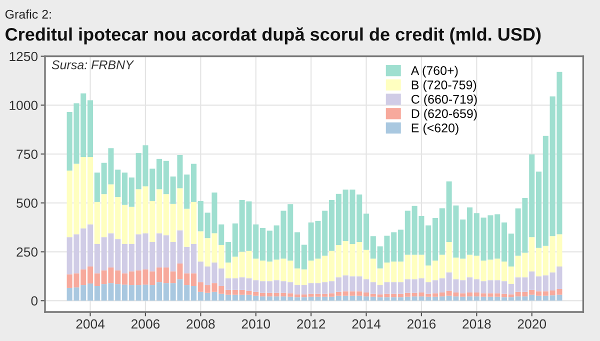 The width and height of the screenshot is (600, 341). What do you see at coordinates (93, 65) in the screenshot?
I see `annotation: Sursa: FRBNY` at bounding box center [93, 65].